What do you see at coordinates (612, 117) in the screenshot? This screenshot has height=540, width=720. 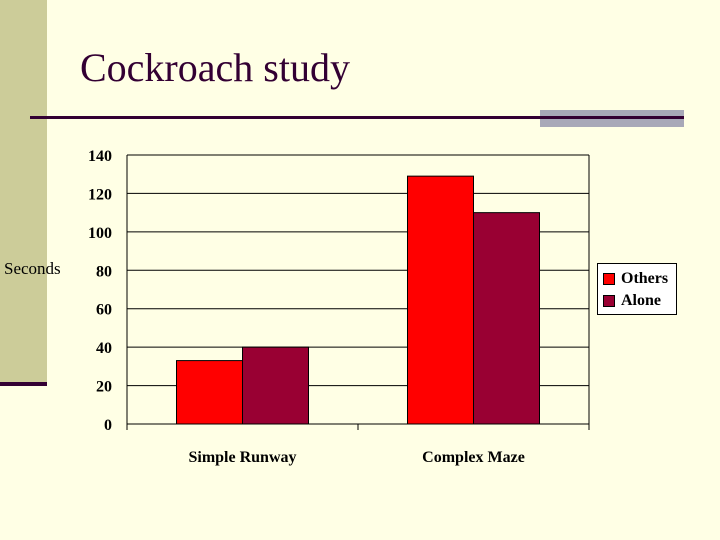 I see `title-divider-line` at bounding box center [612, 117].